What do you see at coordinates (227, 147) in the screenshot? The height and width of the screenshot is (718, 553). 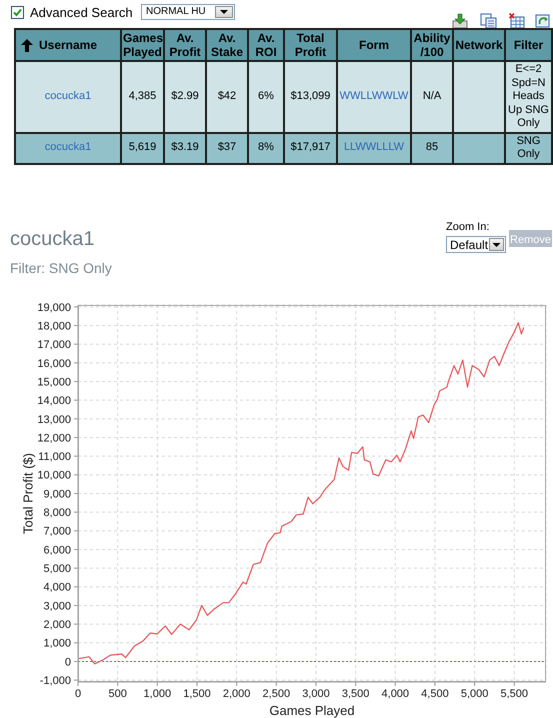 I see `text: $37` at bounding box center [227, 147].